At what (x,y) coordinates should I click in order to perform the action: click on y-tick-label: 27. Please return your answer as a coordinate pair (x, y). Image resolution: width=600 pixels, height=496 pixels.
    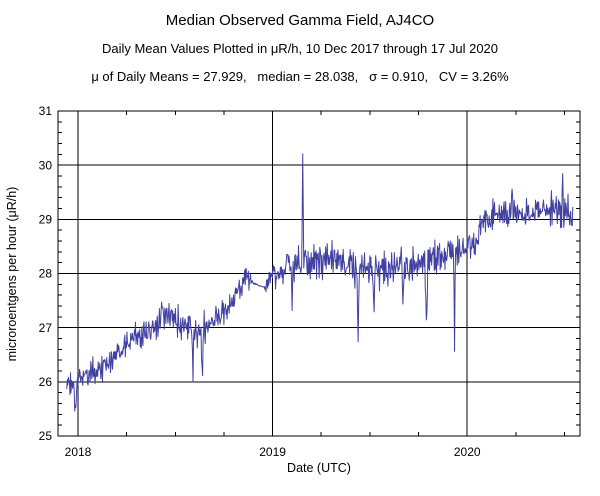
    Looking at the image, I should click on (46, 328).